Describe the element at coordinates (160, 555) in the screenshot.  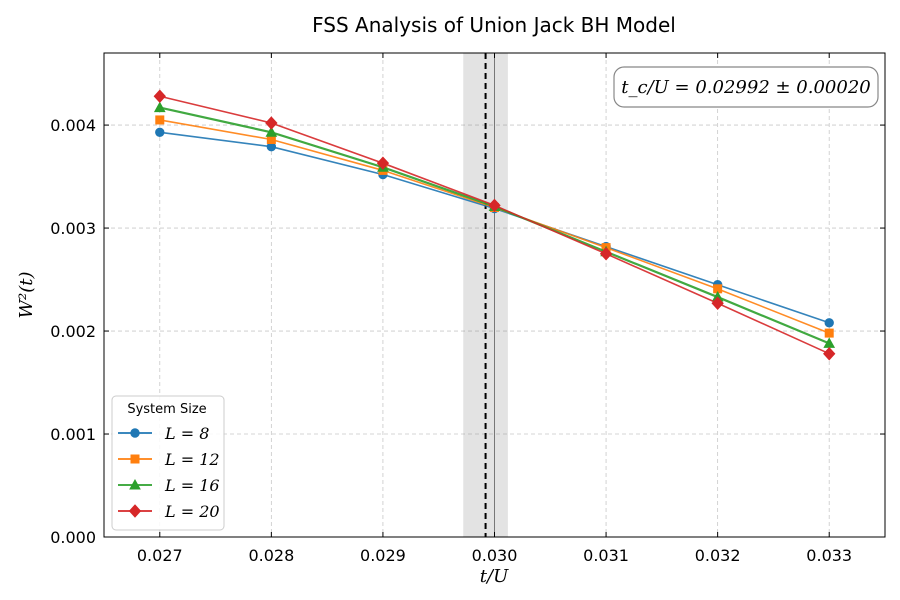
I see `x-tick-label: 0.027` at that location.